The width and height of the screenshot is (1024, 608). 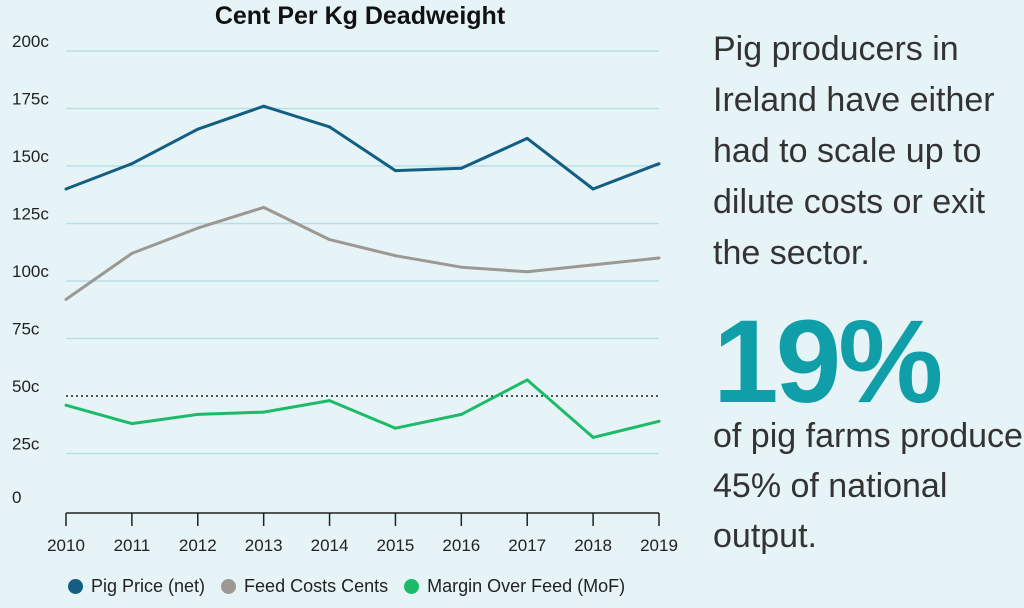 I want to click on x-tick-label: 2012, so click(x=198, y=545).